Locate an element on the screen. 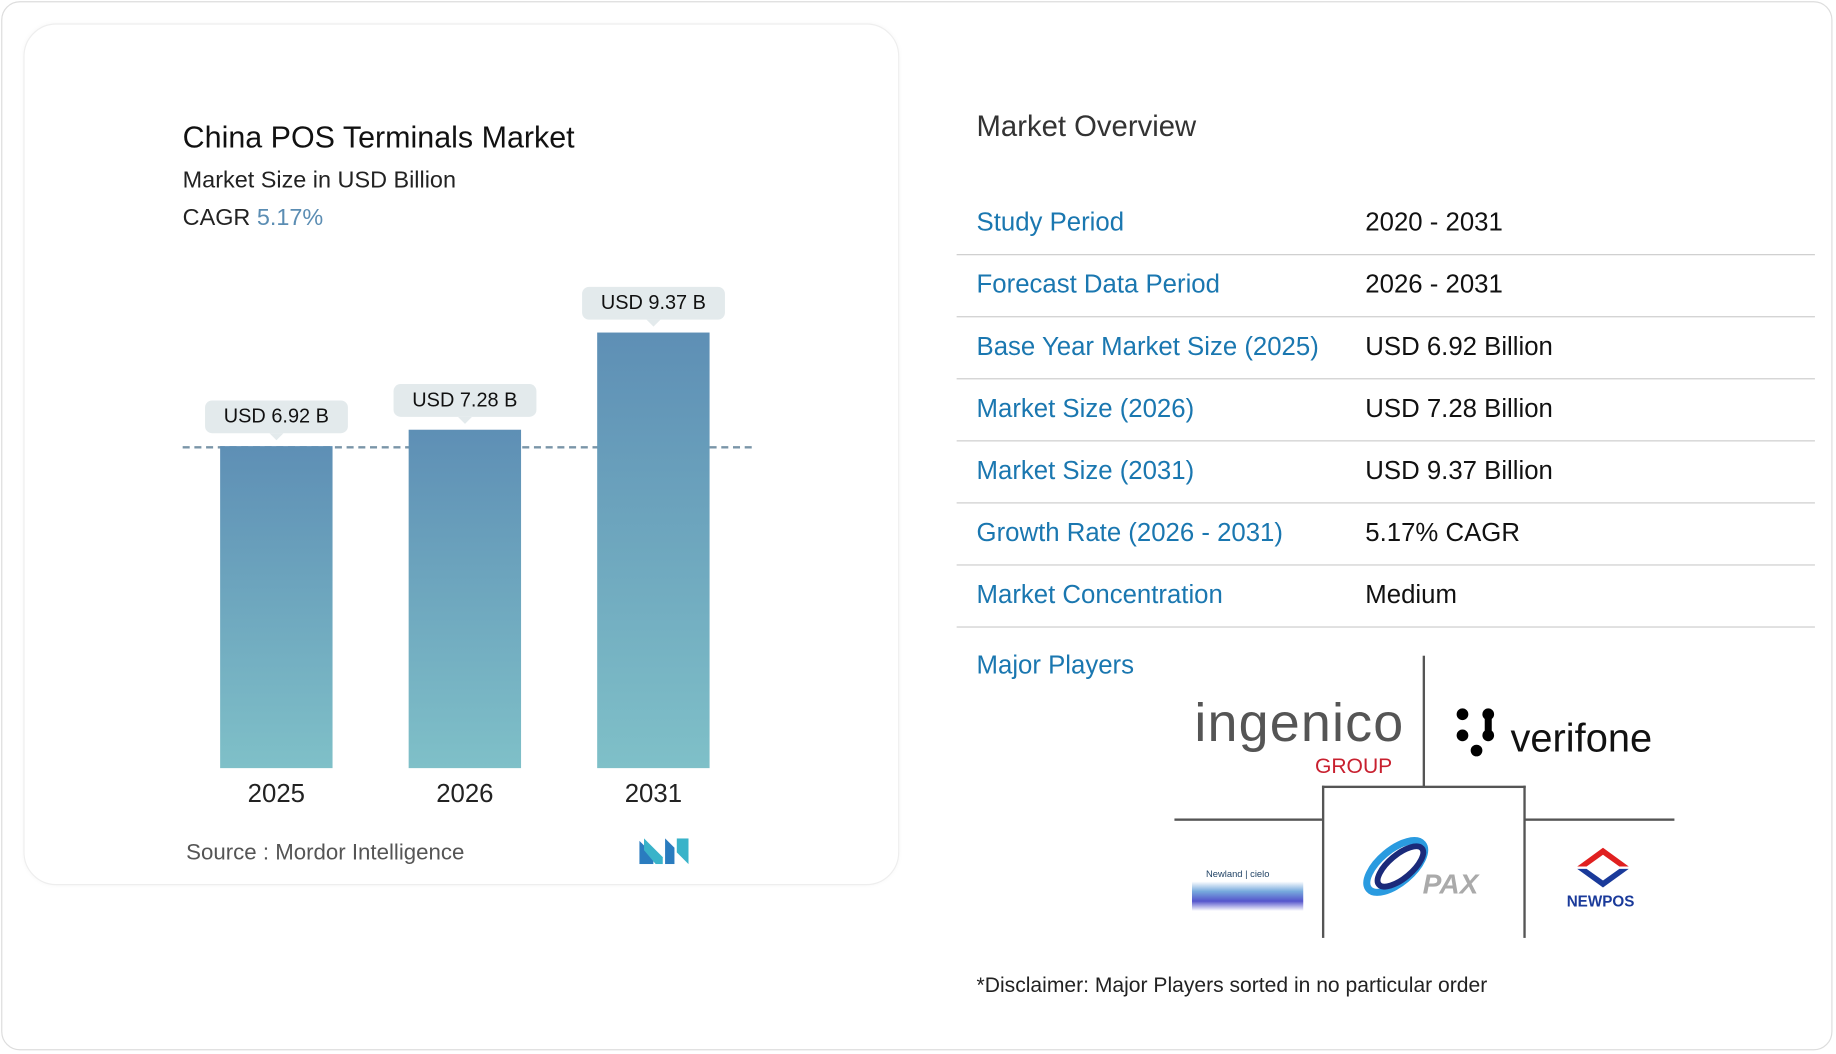 This screenshot has height=1054, width=1836. row-label: Market Concentration is located at coordinates (1099, 594).